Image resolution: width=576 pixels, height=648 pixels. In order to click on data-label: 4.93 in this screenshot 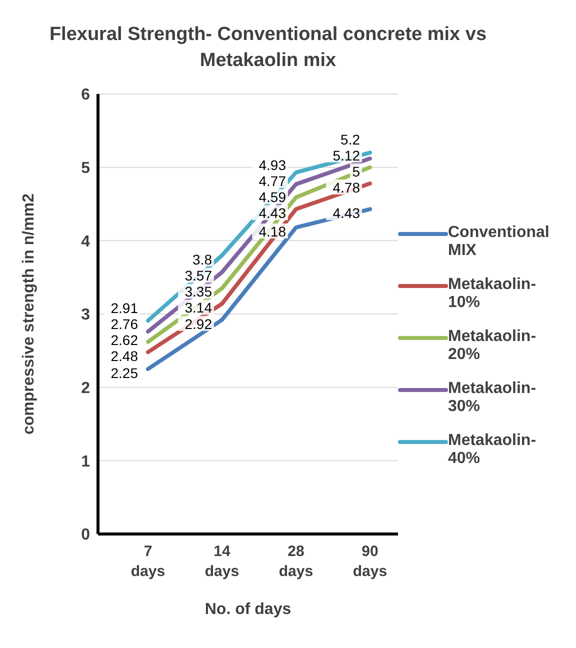, I will do `click(272, 165)`.